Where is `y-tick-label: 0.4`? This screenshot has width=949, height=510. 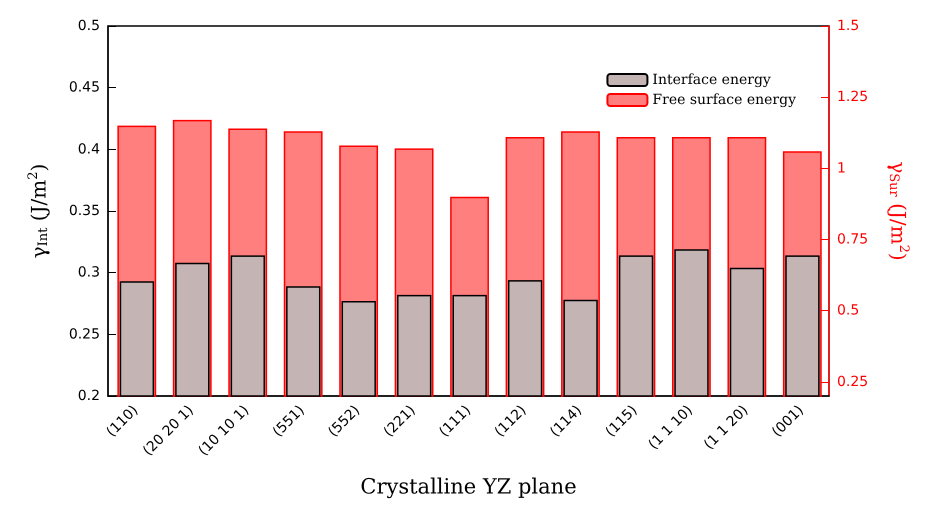
y-tick-label: 0.4 is located at coordinates (89, 149).